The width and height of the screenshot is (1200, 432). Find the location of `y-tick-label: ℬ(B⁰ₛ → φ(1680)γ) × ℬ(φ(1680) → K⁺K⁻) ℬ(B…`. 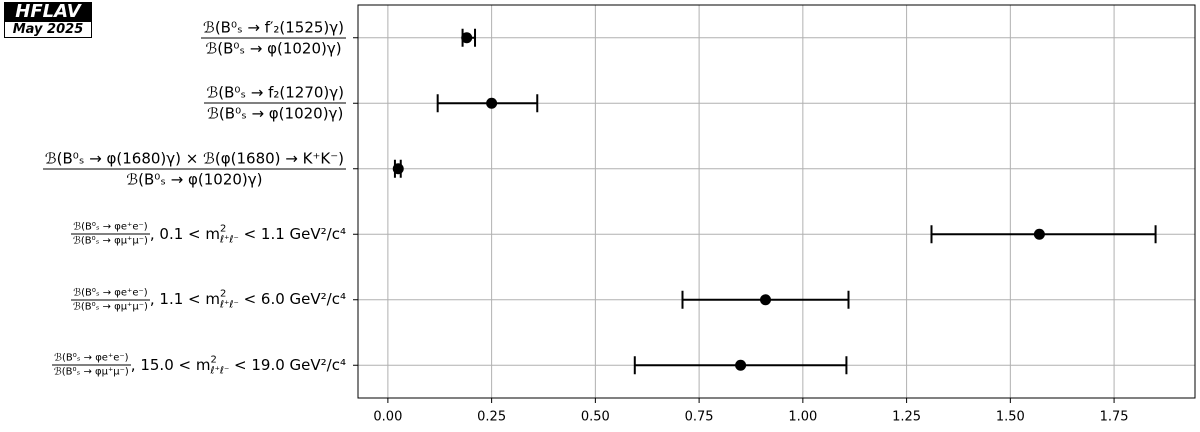

y-tick-label: ℬ(B⁰ₛ → φ(1680)γ) × ℬ(φ(1680) → K⁺K⁻) ℬ(B… is located at coordinates (194, 169).